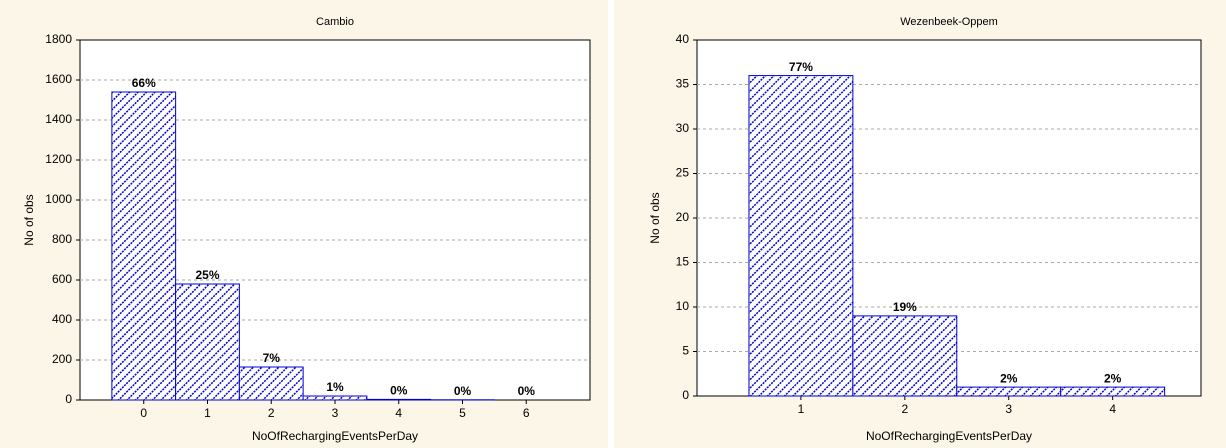  What do you see at coordinates (62, 279) in the screenshot?
I see `y-tick-label: 600` at bounding box center [62, 279].